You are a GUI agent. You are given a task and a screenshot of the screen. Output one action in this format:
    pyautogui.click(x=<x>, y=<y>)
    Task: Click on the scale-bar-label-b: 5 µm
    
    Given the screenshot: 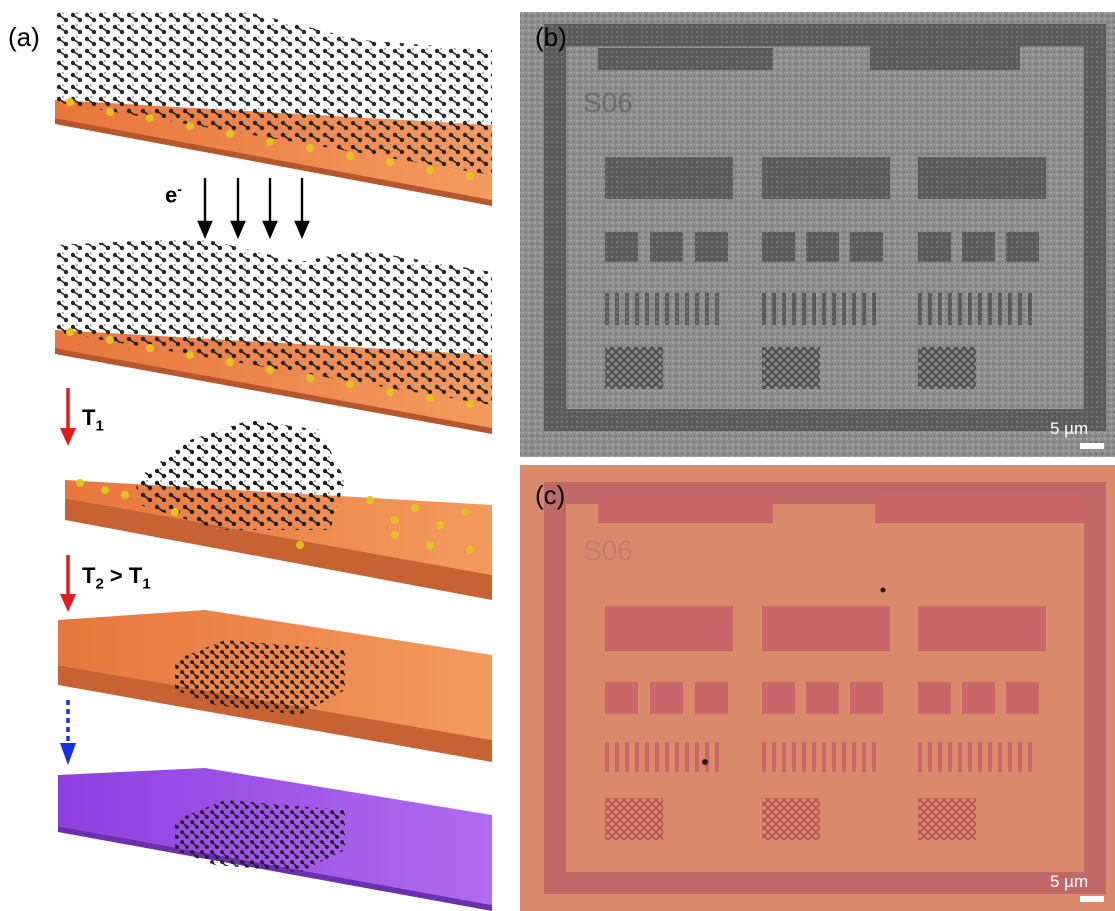 What is the action you would take?
    pyautogui.click(x=1069, y=428)
    